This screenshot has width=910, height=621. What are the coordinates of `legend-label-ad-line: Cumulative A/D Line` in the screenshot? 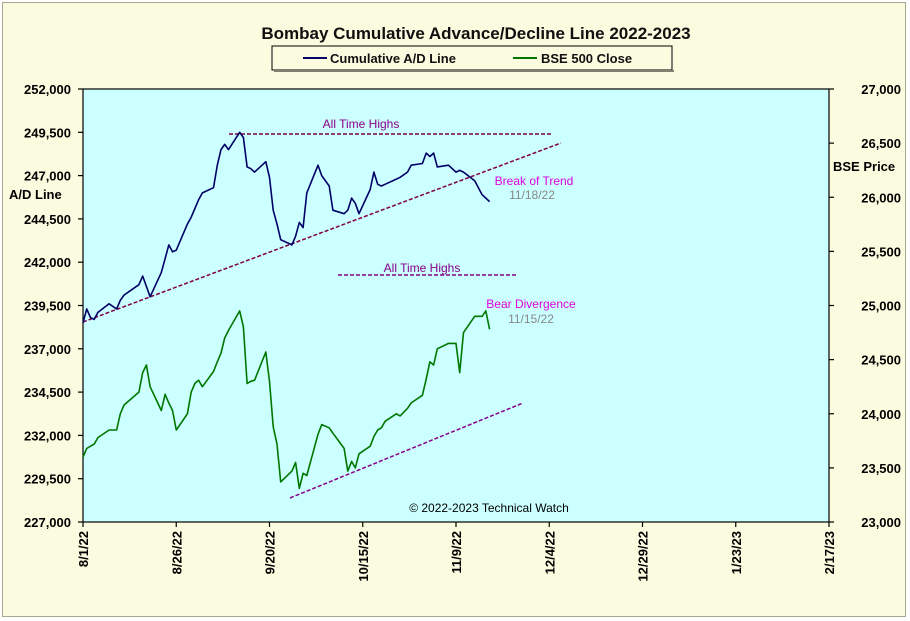 It's located at (393, 58).